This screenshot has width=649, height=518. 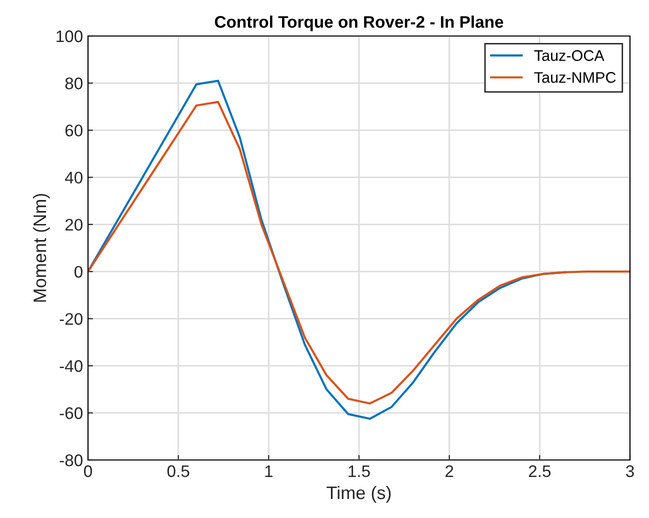 I want to click on x-tick-label: 2.5, so click(x=539, y=471).